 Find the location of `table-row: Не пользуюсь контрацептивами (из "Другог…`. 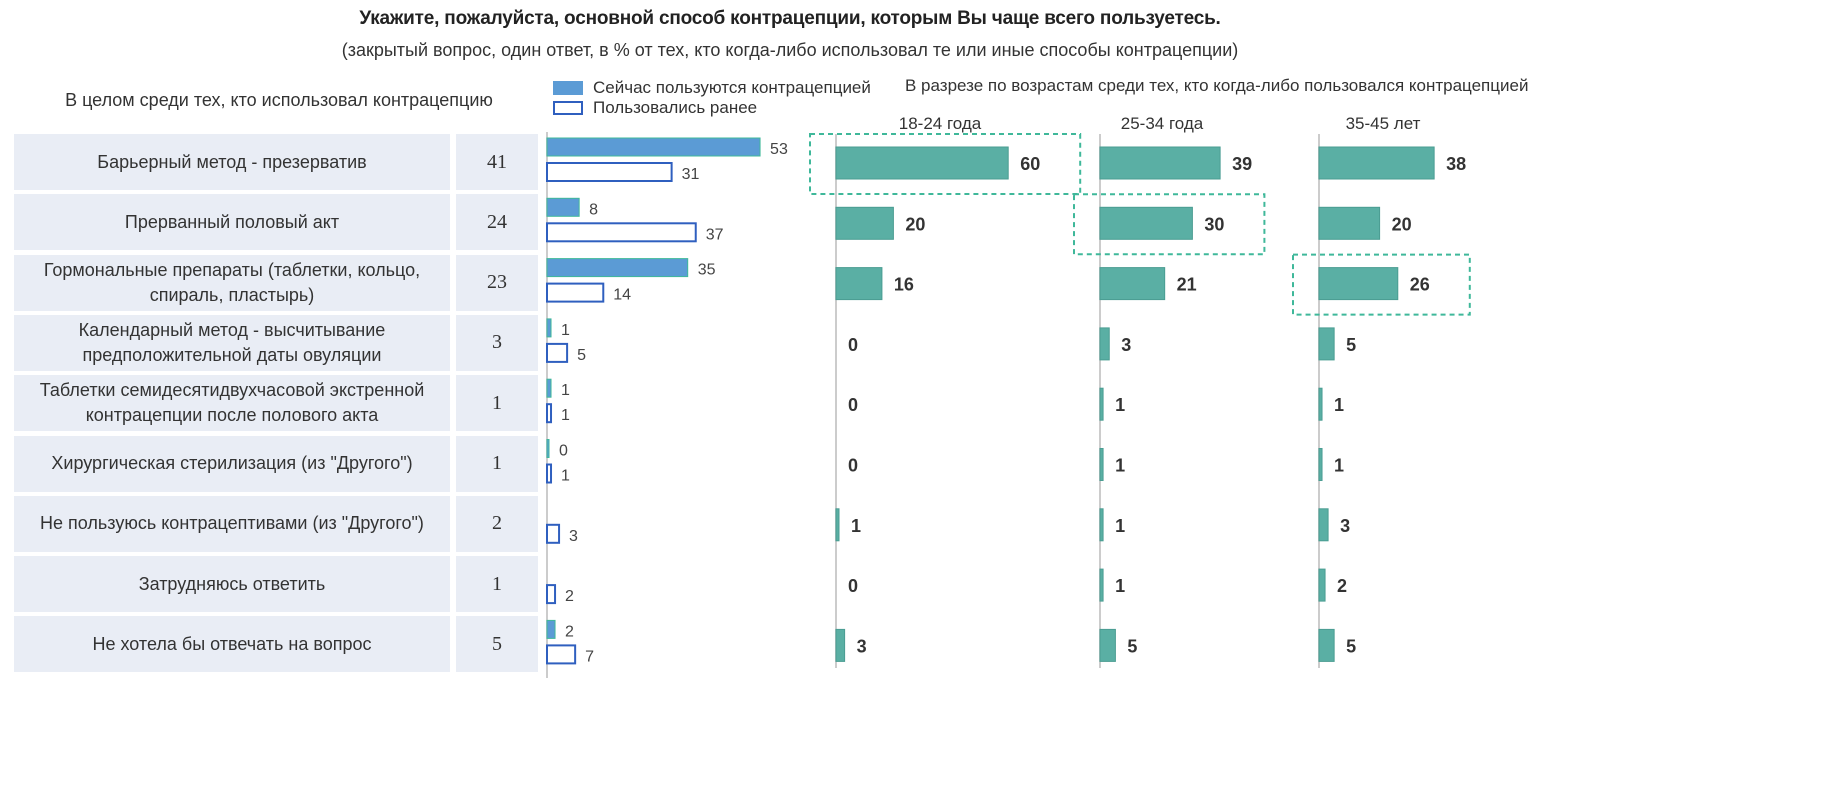

table-row: Не пользуюсь контрацептивами (из "Другог… is located at coordinates (276, 523).